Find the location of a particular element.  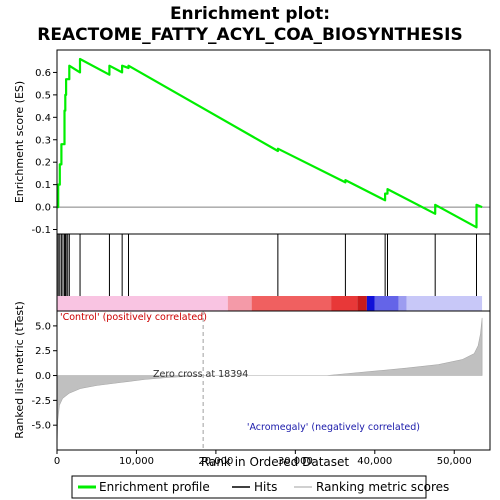

x-tick-label: 10,000 is located at coordinates (136, 461).